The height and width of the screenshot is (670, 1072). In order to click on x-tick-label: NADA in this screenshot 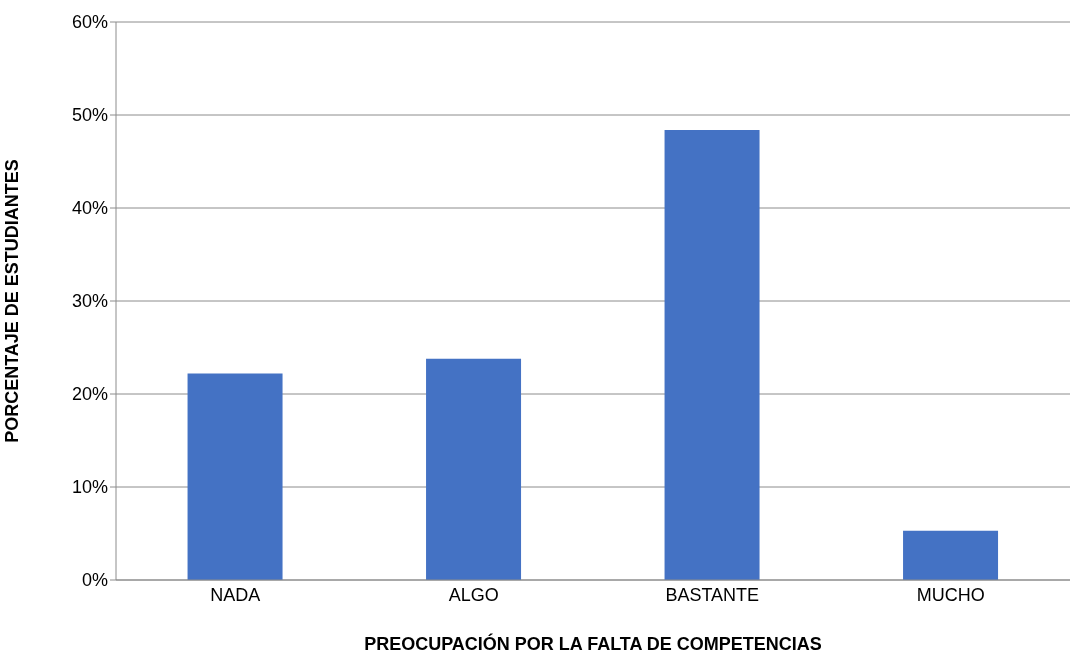, I will do `click(235, 594)`.